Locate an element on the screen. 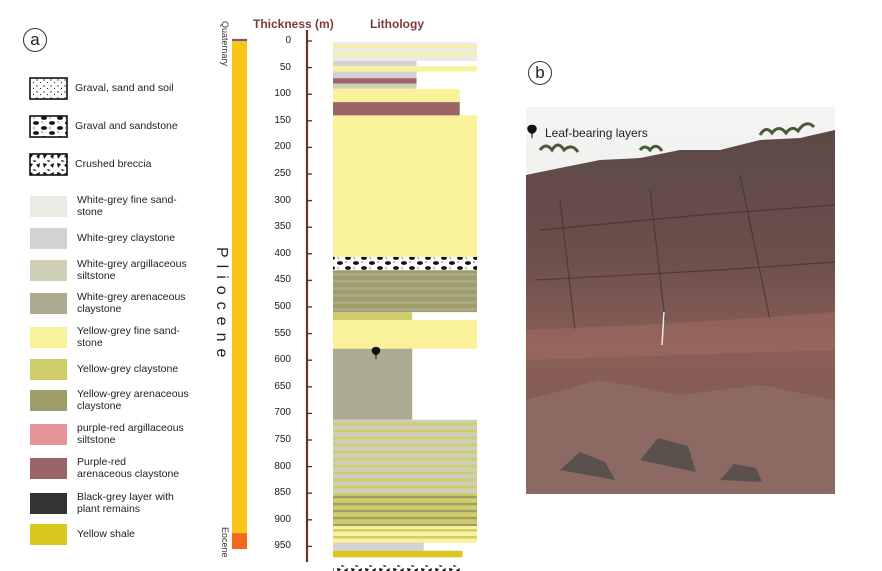 The height and width of the screenshot is (571, 882). legend-swatches is located at coordinates (48, 311).